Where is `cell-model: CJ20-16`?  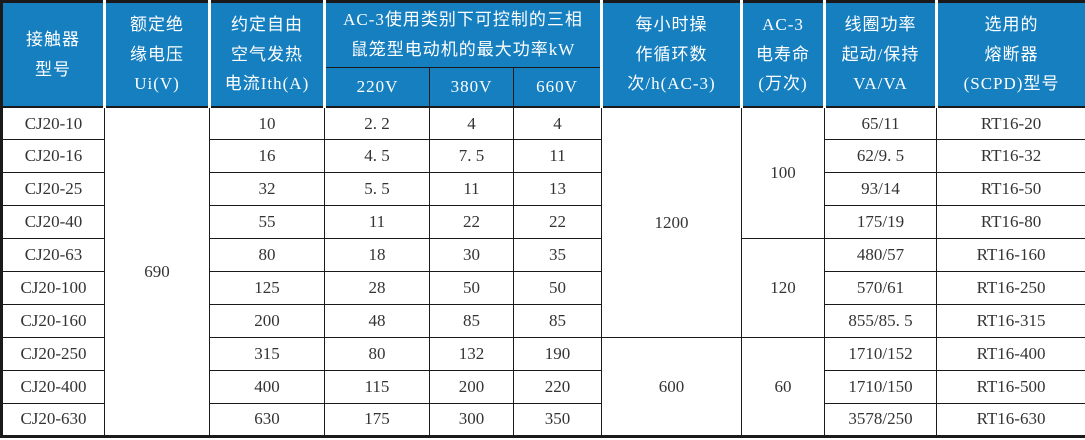 cell-model: CJ20-16 is located at coordinates (53, 156).